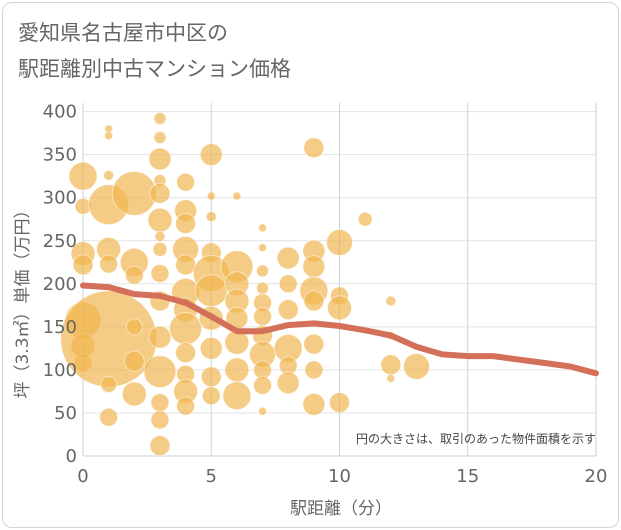 Image resolution: width=621 pixels, height=530 pixels. What do you see at coordinates (341, 509) in the screenshot?
I see `x-axis-title: 駅距離（分）` at bounding box center [341, 509].